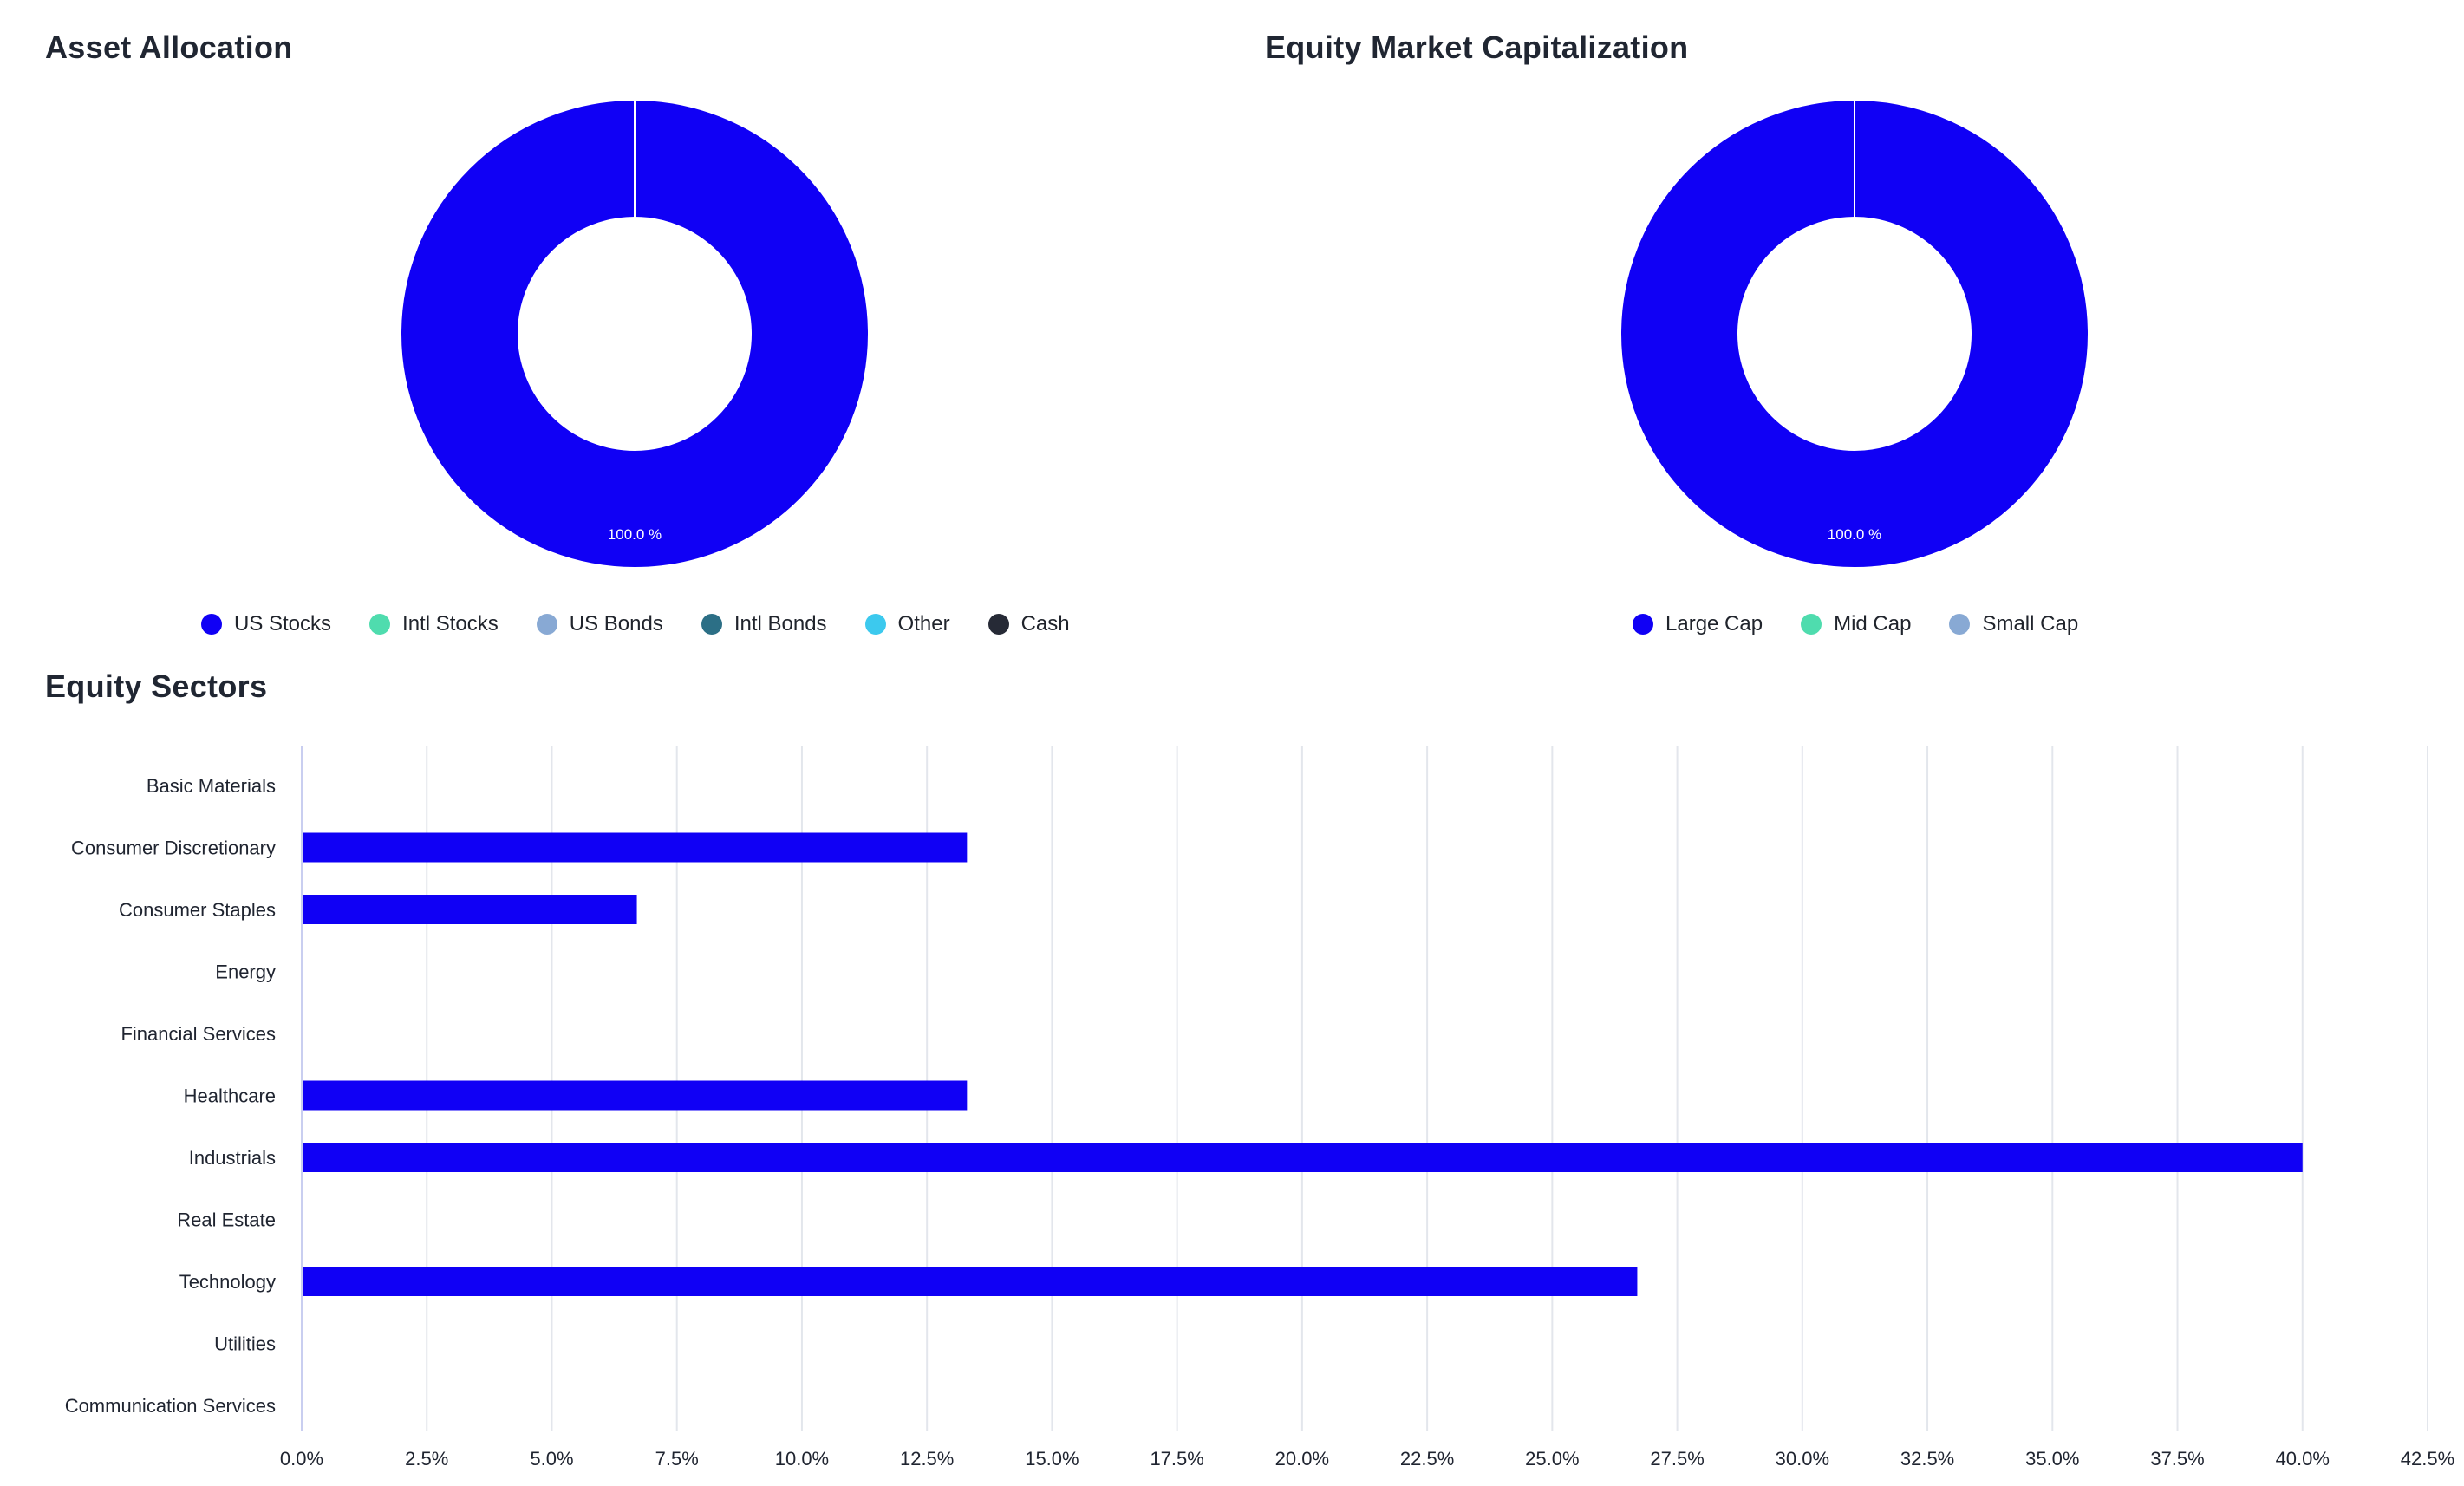  Describe the element at coordinates (470, 909) in the screenshot. I see `bar-consumer-staples` at that location.